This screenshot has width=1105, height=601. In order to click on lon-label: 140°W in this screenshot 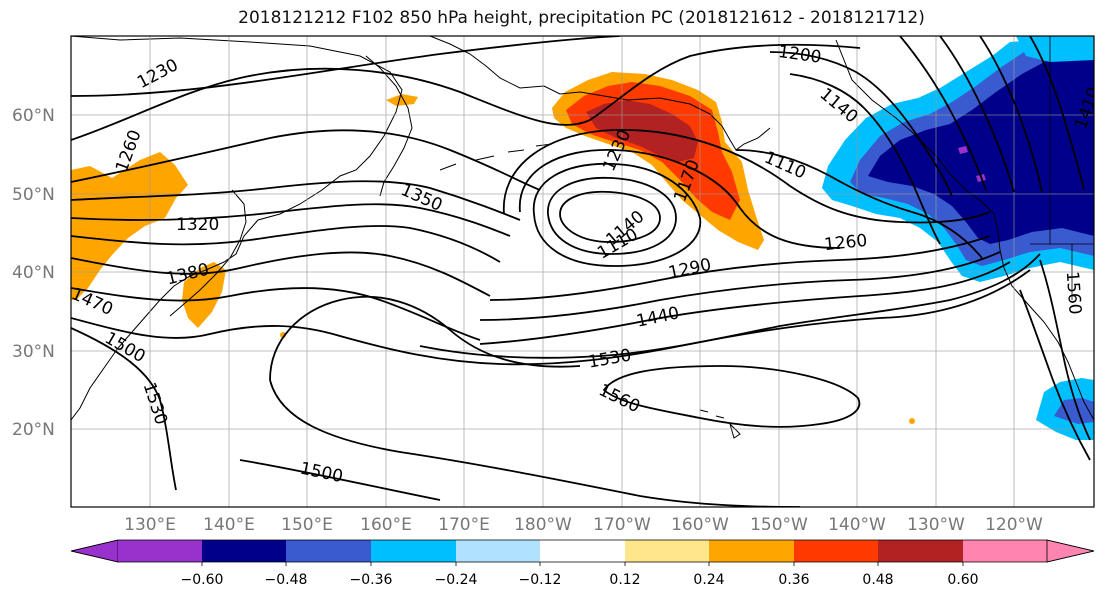, I will do `click(857, 525)`.